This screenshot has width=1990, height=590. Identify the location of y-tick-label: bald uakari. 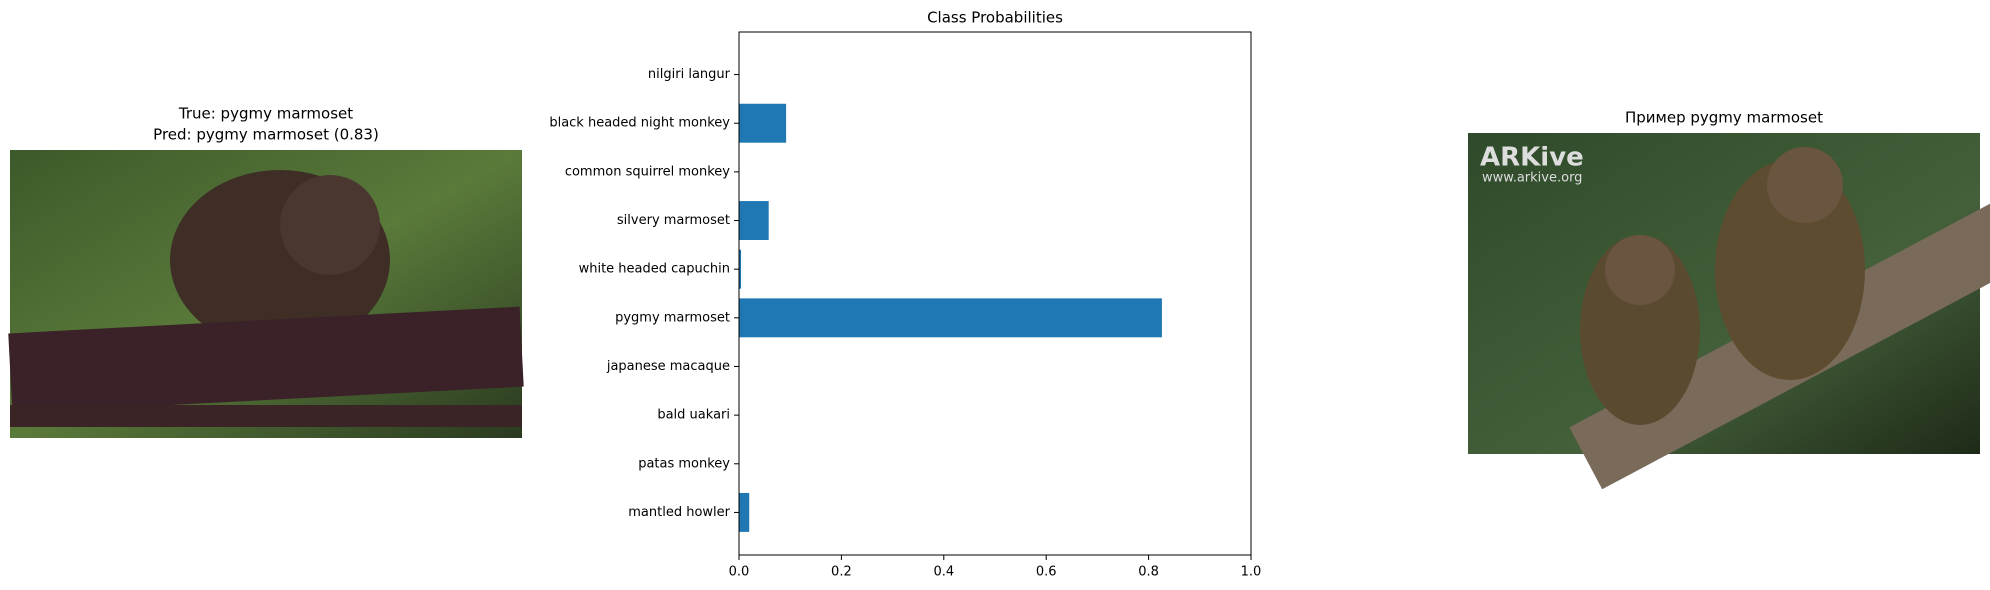
(693, 415).